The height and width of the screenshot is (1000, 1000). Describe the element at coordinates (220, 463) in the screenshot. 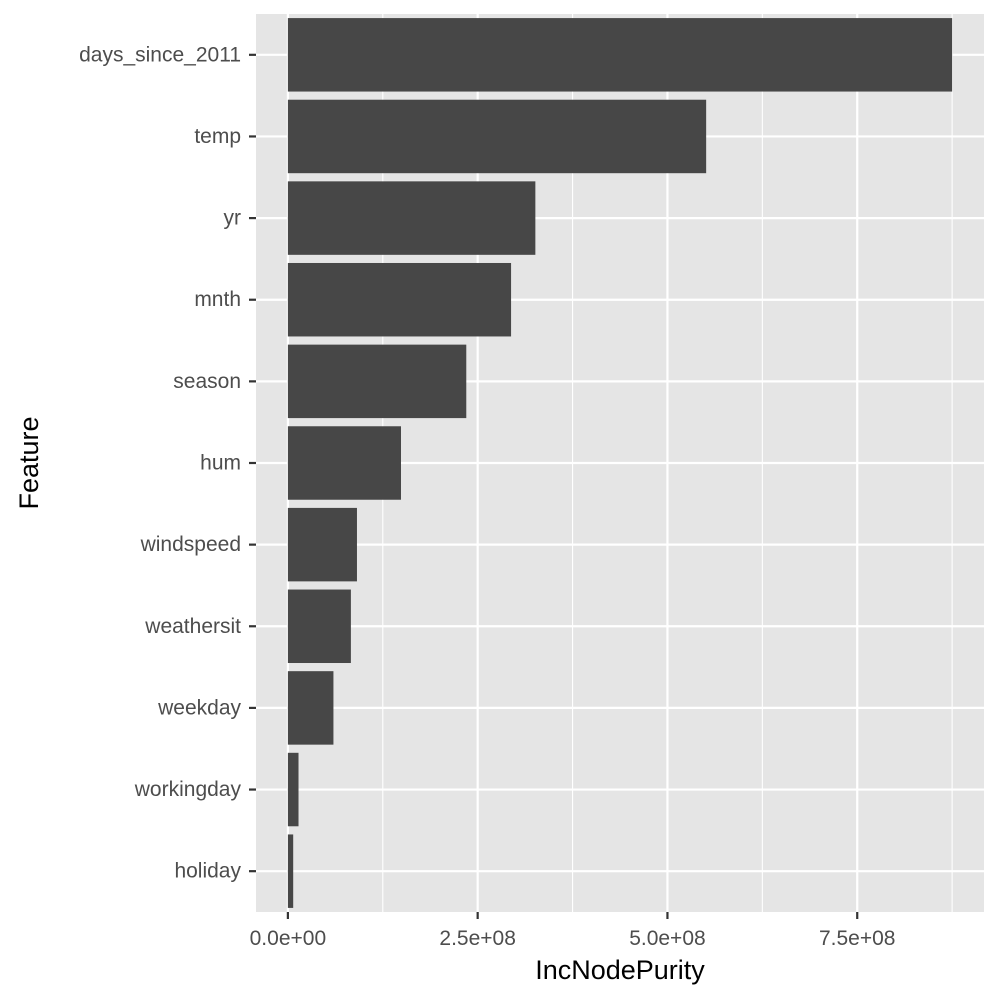

I see `y-tick-label: hum` at that location.